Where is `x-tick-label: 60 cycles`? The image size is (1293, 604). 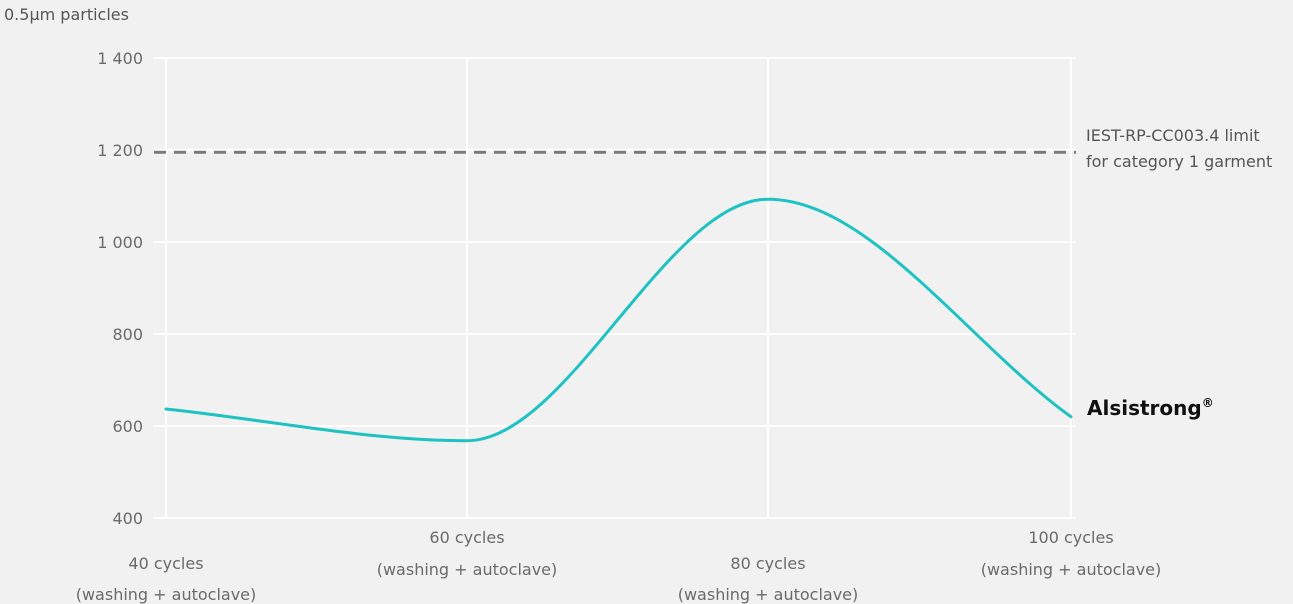 x-tick-label: 60 cycles is located at coordinates (466, 537).